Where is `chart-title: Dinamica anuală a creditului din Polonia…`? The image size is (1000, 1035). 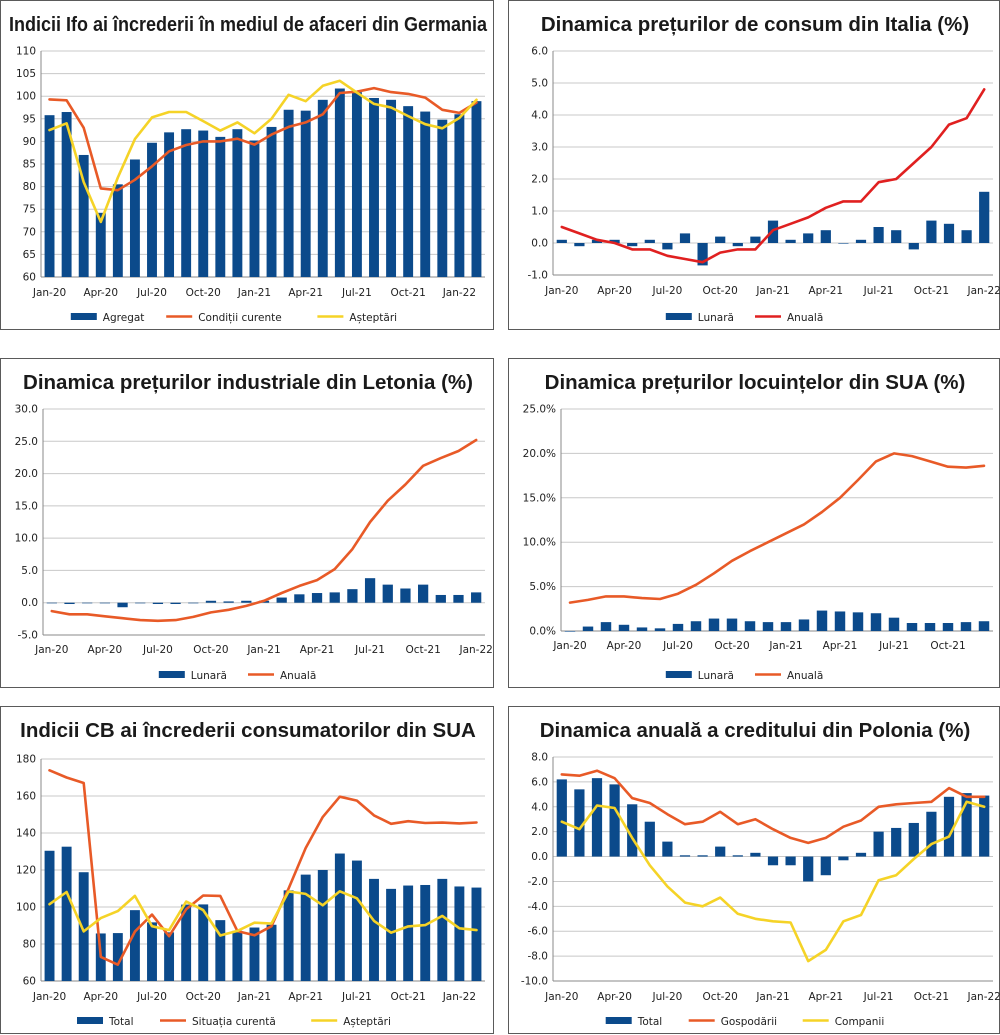
chart-title: Dinamica anuală a creditului din Polonia… is located at coordinates (755, 730).